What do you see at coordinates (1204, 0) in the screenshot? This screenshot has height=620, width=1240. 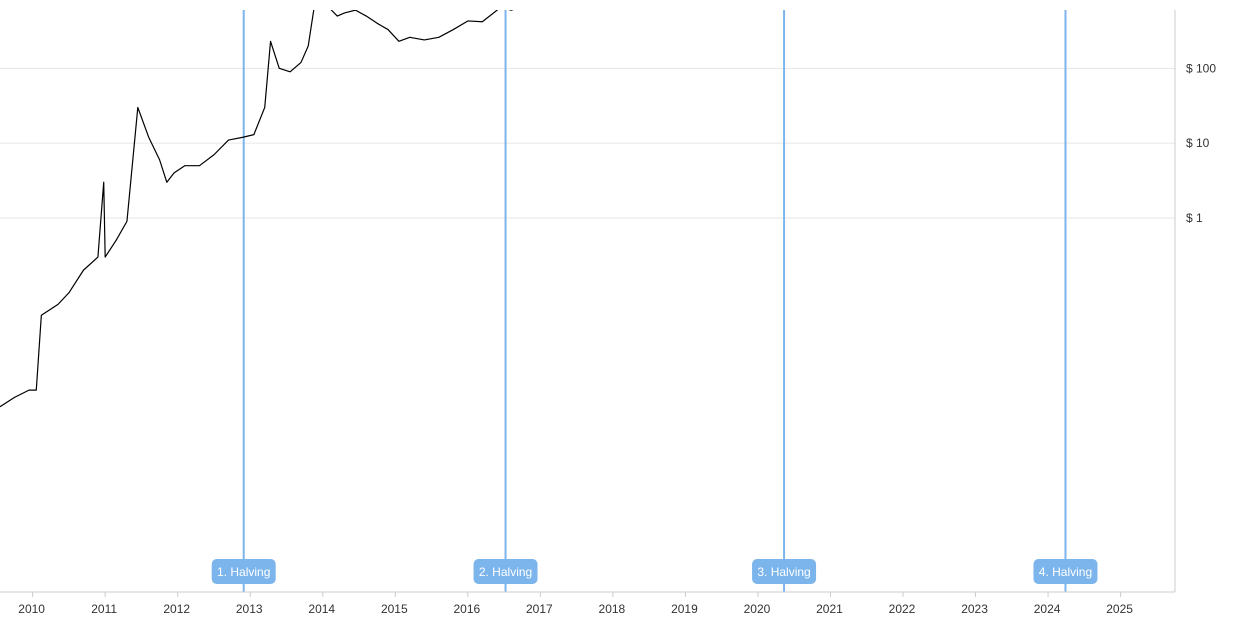 I see `y-tick-label: $ 1000` at bounding box center [1204, 0].